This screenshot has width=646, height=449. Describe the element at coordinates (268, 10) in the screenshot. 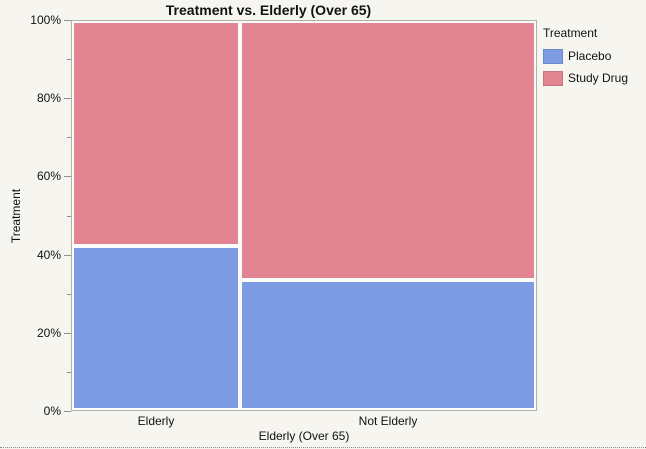

I see `chart-title: Treatment vs. Elderly (Over 65)` at that location.